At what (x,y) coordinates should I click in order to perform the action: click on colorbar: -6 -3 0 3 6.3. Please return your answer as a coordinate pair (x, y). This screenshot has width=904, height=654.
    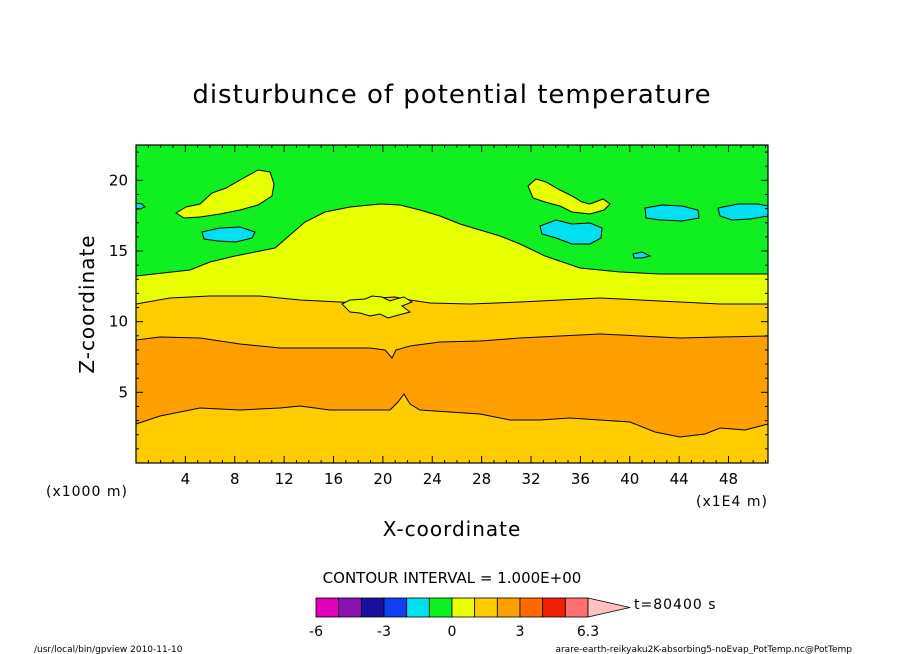
    Looking at the image, I should click on (470, 618).